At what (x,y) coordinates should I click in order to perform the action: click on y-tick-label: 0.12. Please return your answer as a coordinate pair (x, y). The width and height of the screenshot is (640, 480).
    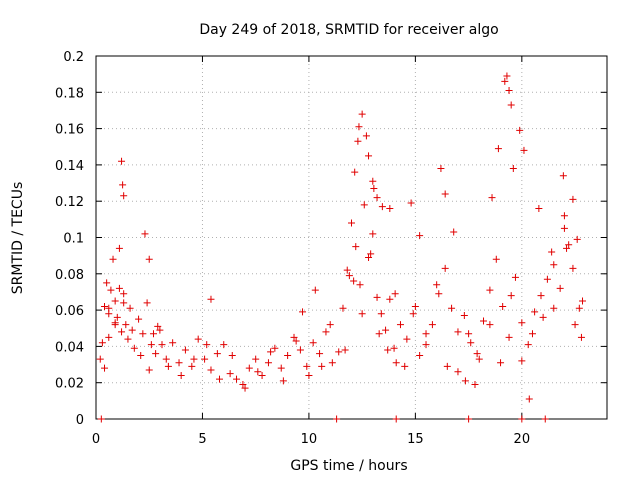
    Looking at the image, I should click on (69, 202).